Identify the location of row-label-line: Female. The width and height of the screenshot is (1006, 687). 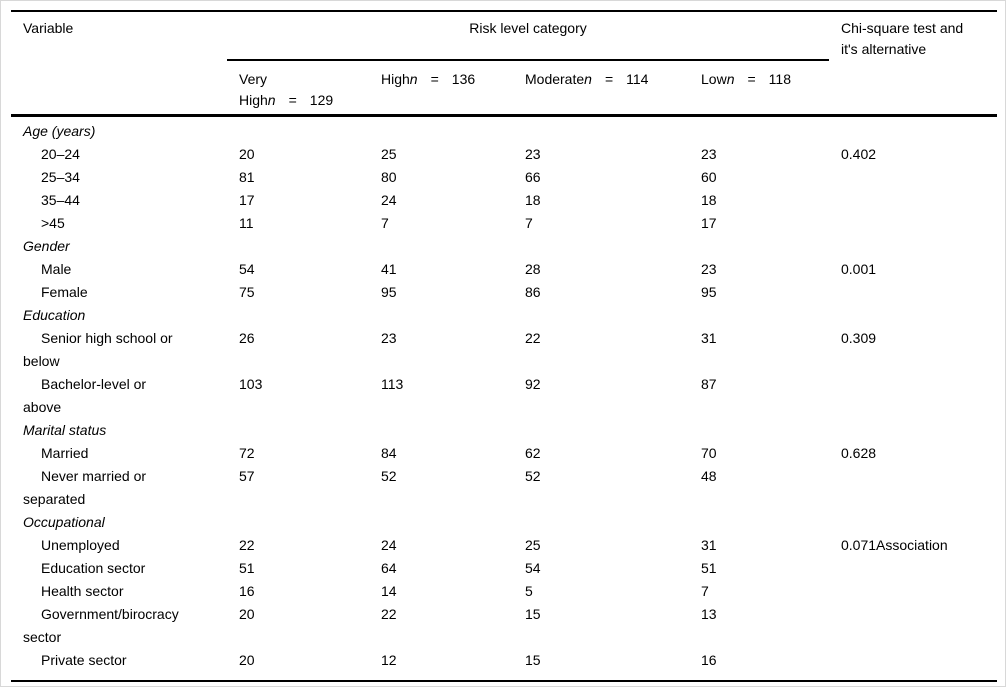
(64, 291).